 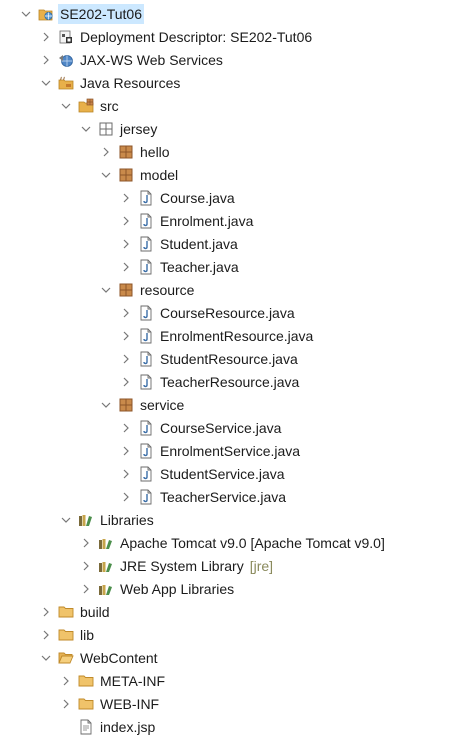 I want to click on tree-item-label: TeacherService.java, so click(x=223, y=496).